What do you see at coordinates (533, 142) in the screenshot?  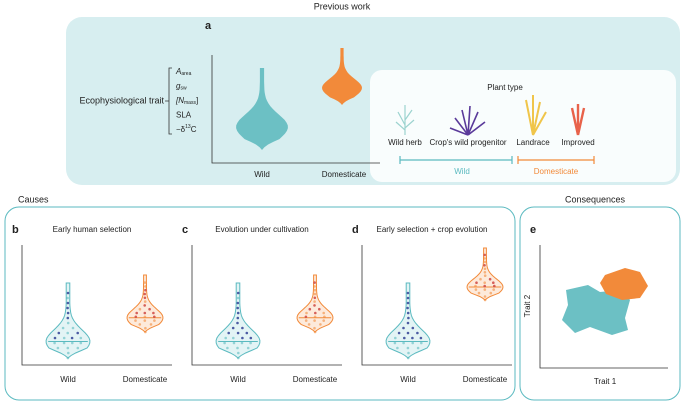 I see `plant-label: Landrace` at bounding box center [533, 142].